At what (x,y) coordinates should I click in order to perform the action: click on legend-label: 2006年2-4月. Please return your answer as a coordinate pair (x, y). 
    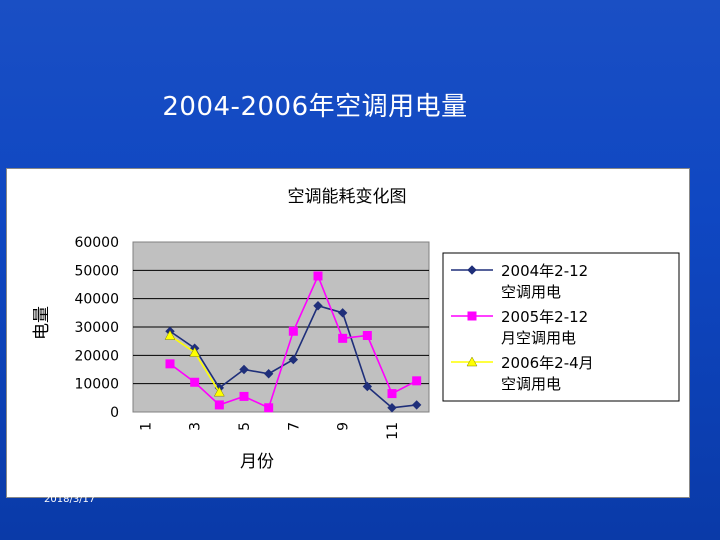
    Looking at the image, I should click on (547, 363).